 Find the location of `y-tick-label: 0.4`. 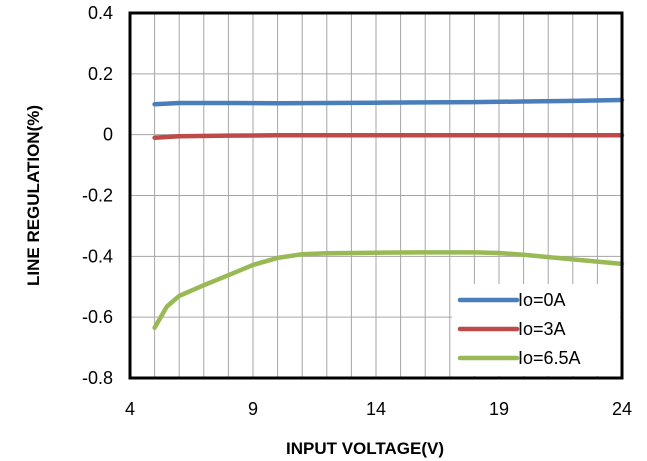

y-tick-label: 0.4 is located at coordinates (100, 13).